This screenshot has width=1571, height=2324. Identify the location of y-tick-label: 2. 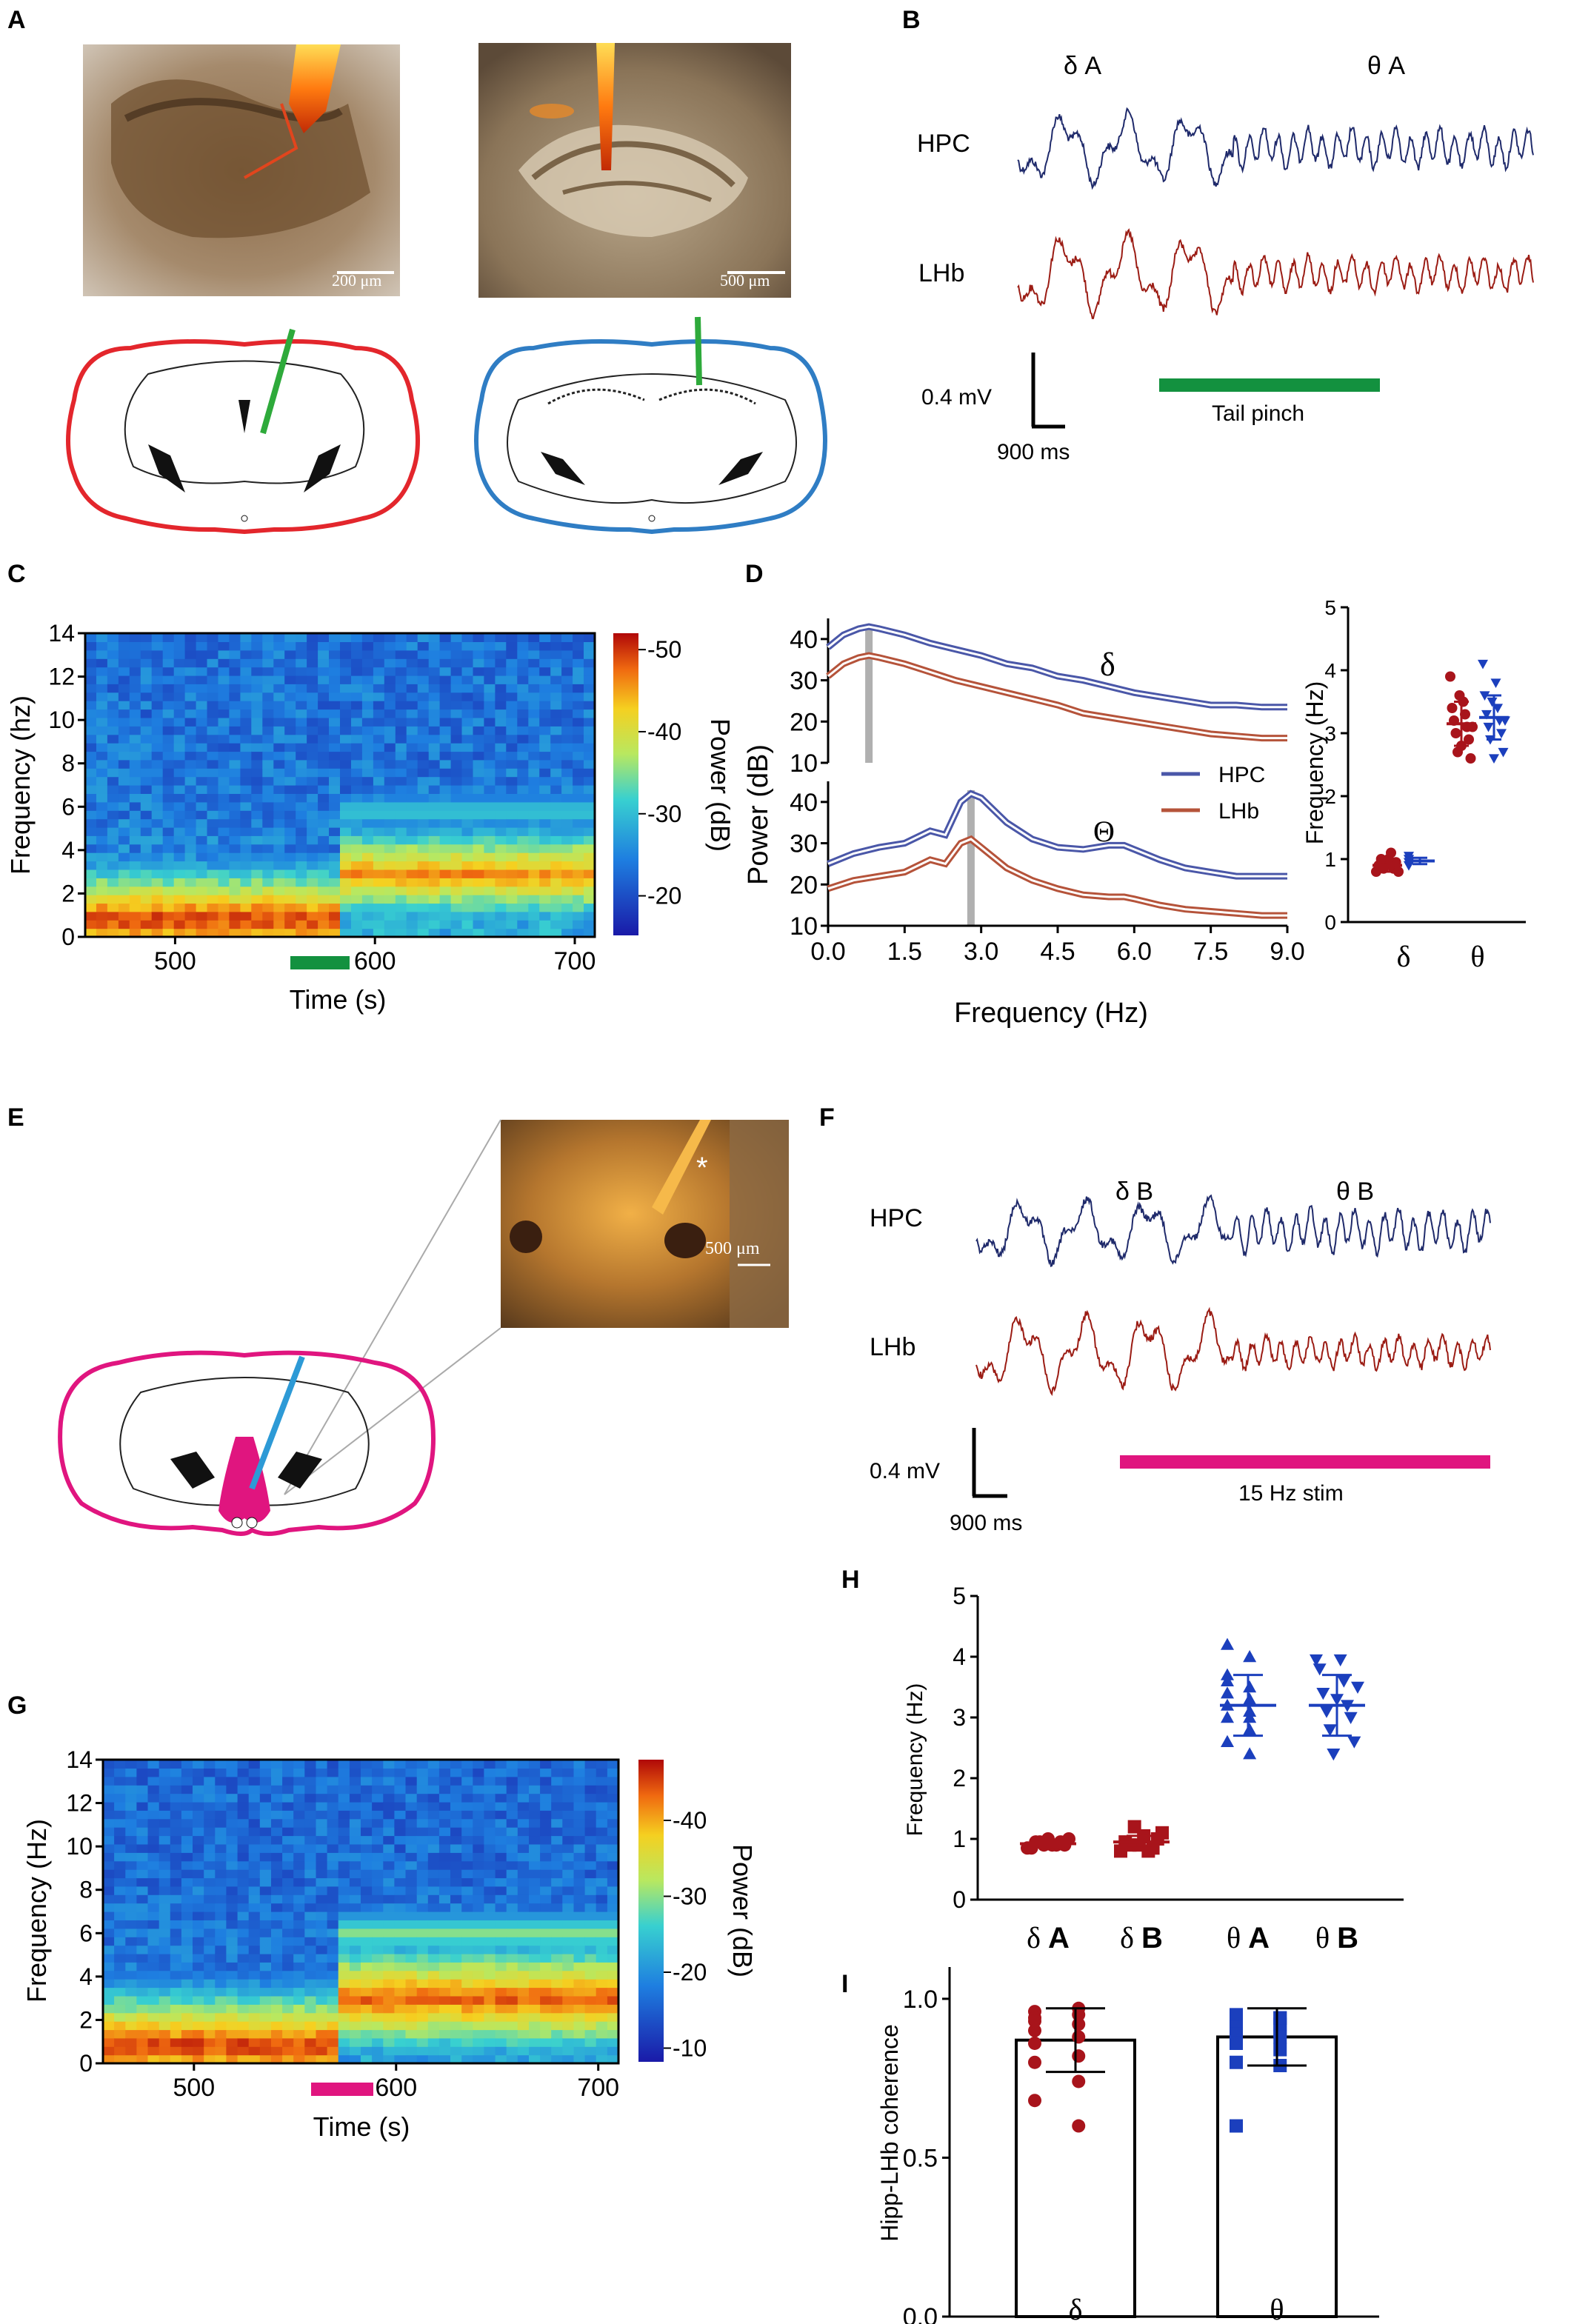
(86, 2019).